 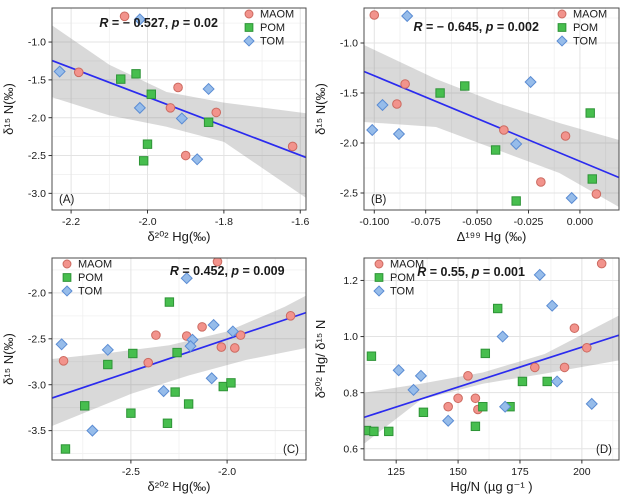 I want to click on x-axis-title: Δ¹⁹⁹ Hg (‰), so click(x=492, y=236).